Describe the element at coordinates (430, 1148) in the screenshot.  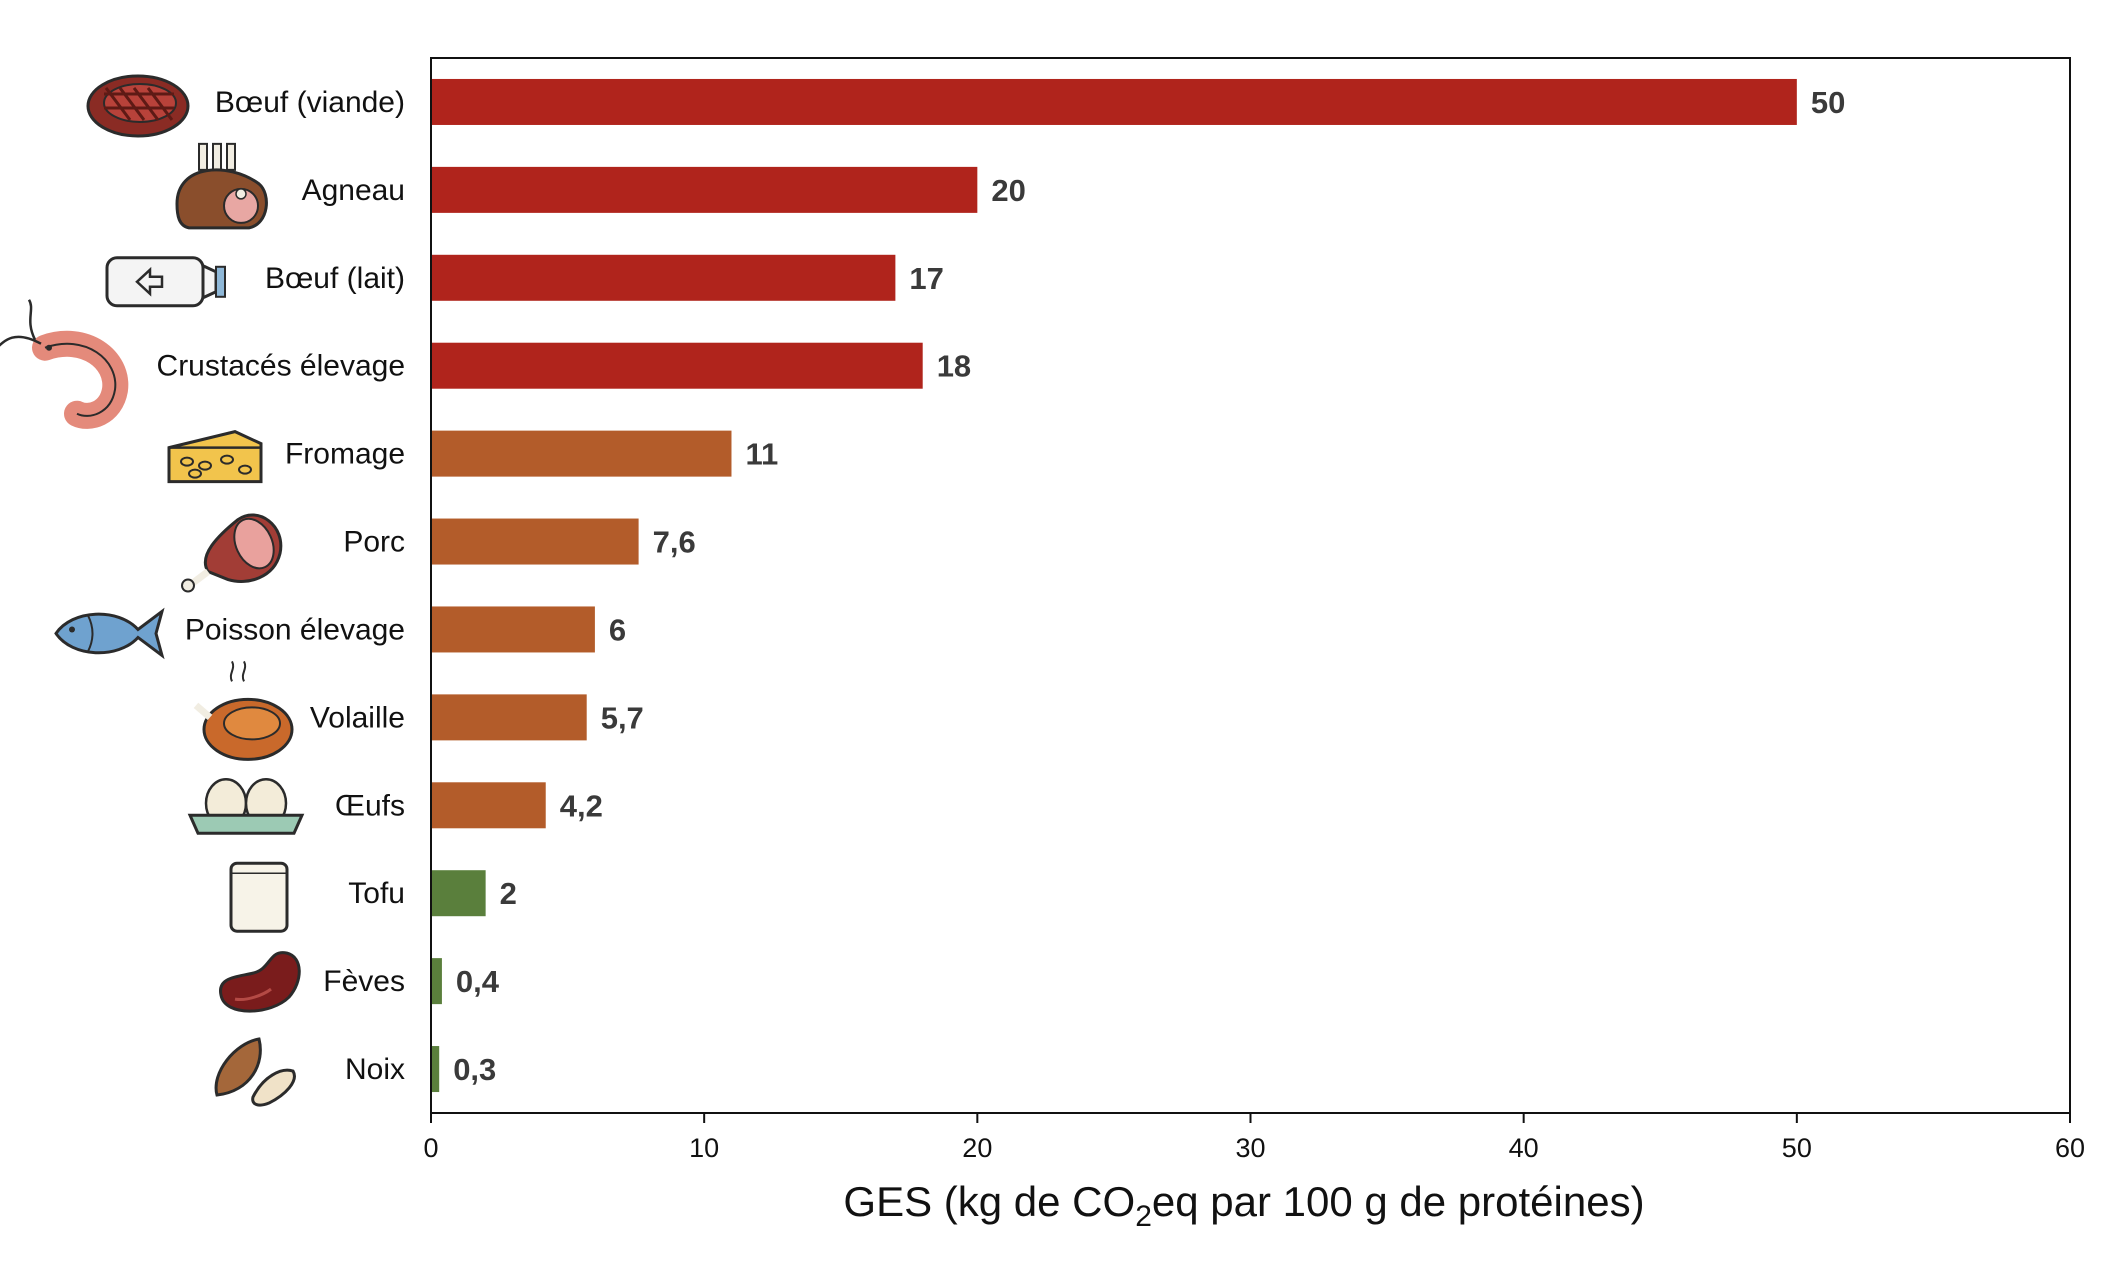
I see `x-tick-label: 0` at that location.